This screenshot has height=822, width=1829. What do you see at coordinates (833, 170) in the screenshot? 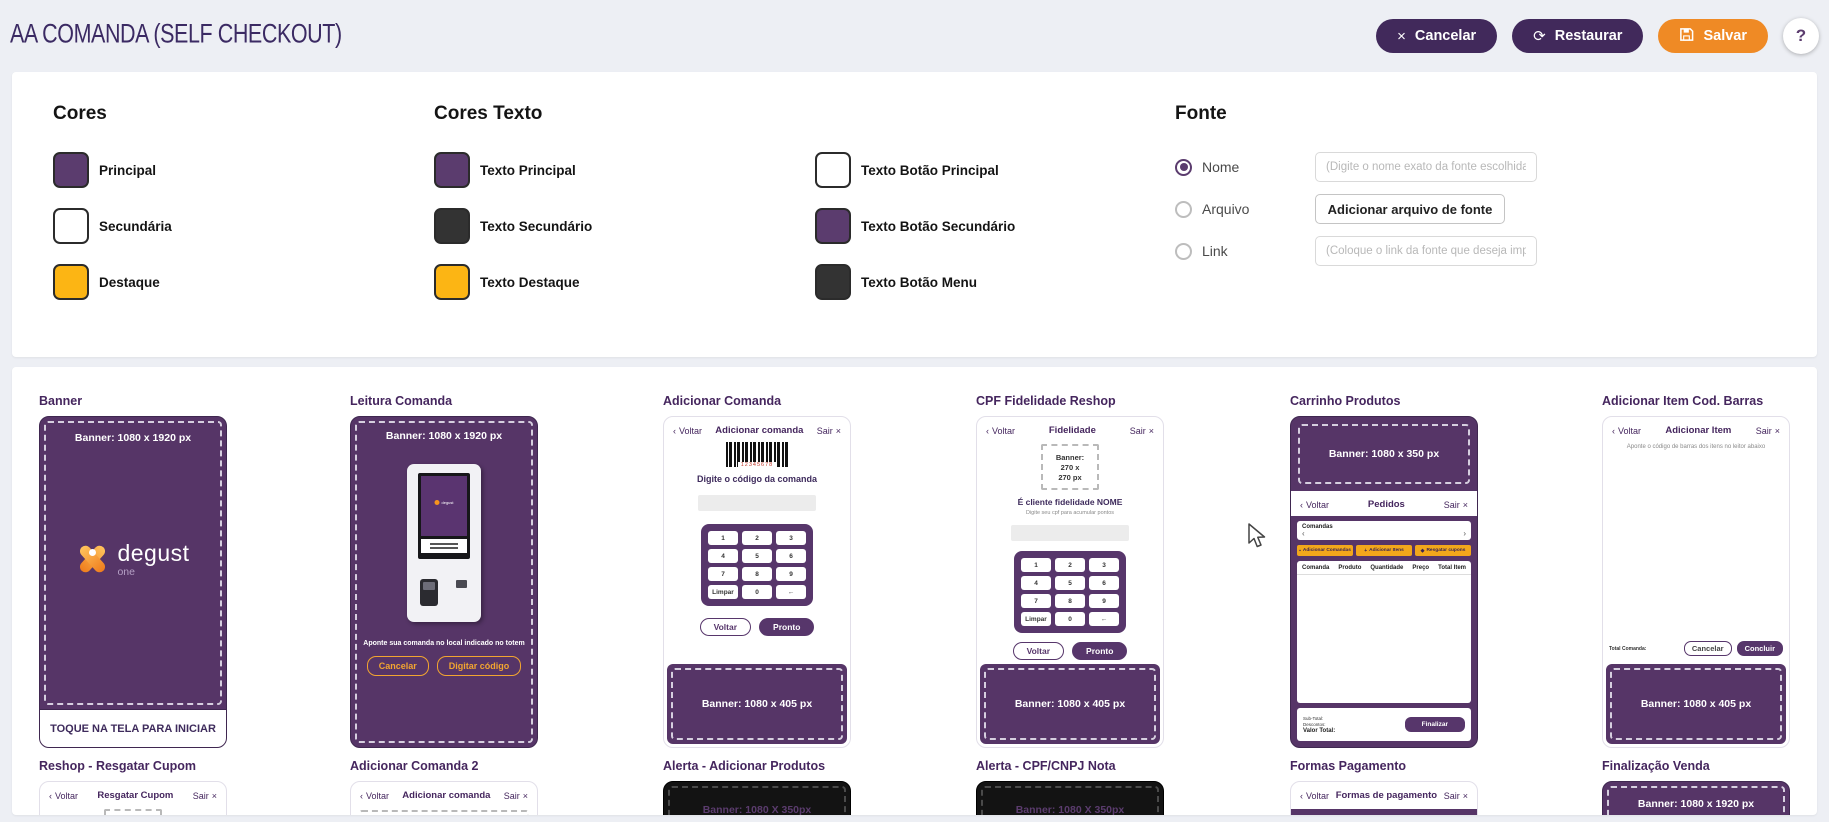
I see `color-swatch-texto-botao-principal` at bounding box center [833, 170].